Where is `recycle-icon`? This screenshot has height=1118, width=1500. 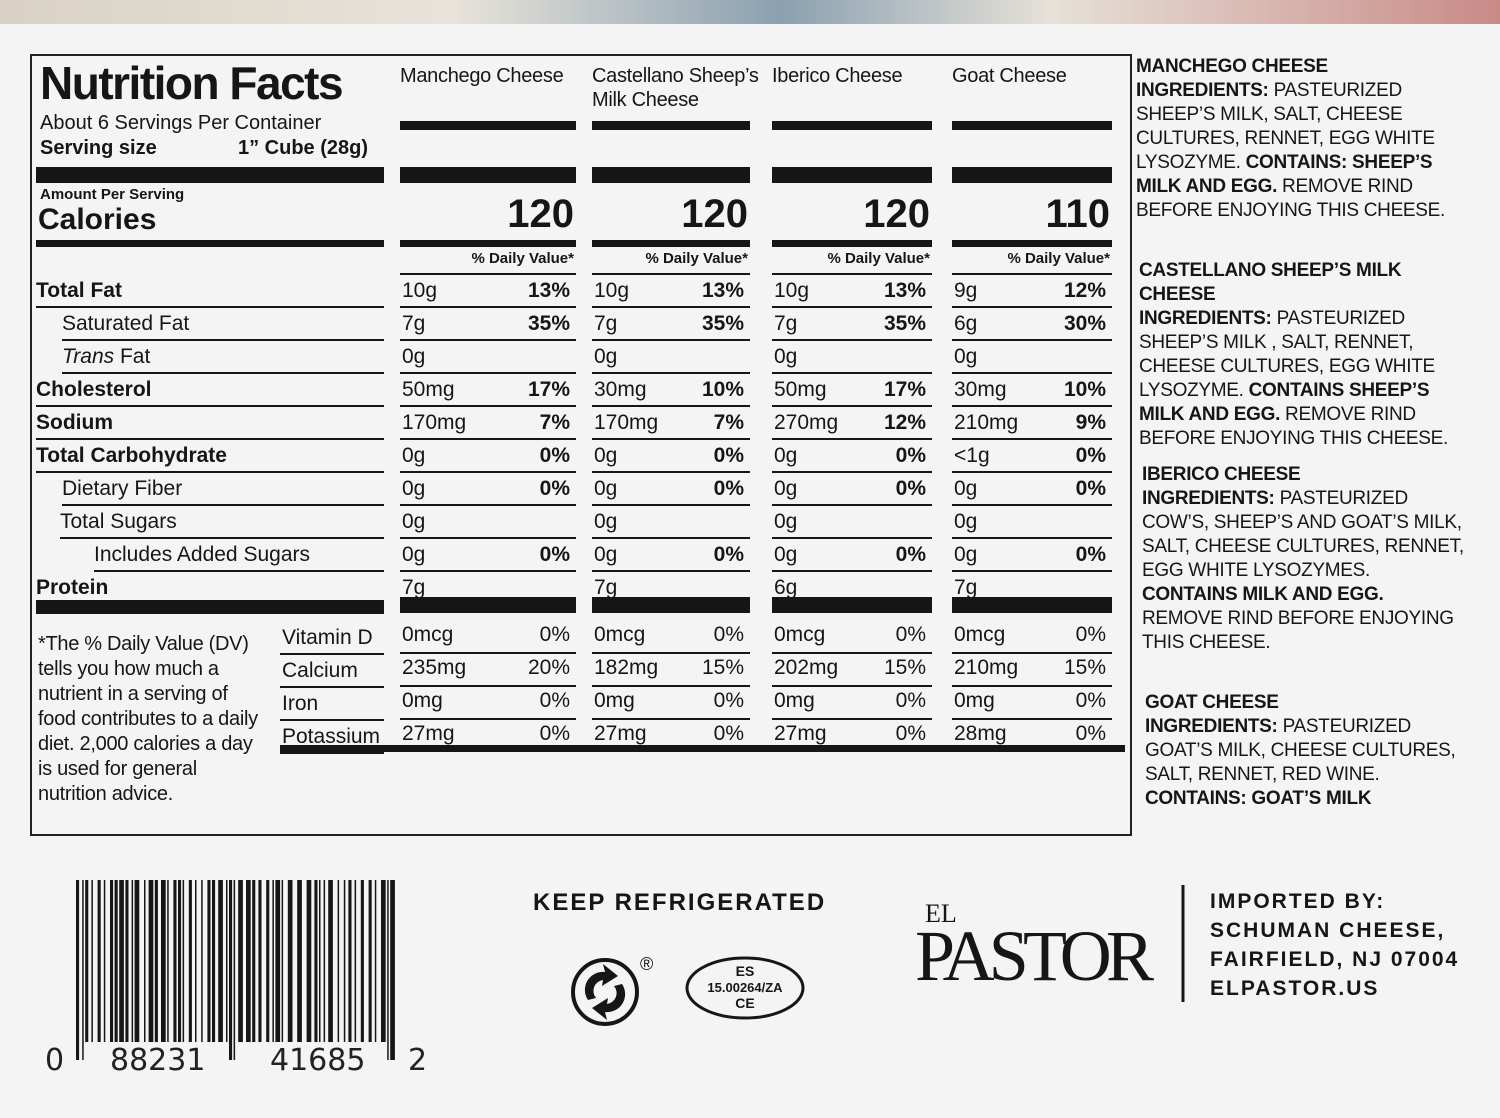 recycle-icon is located at coordinates (605, 992).